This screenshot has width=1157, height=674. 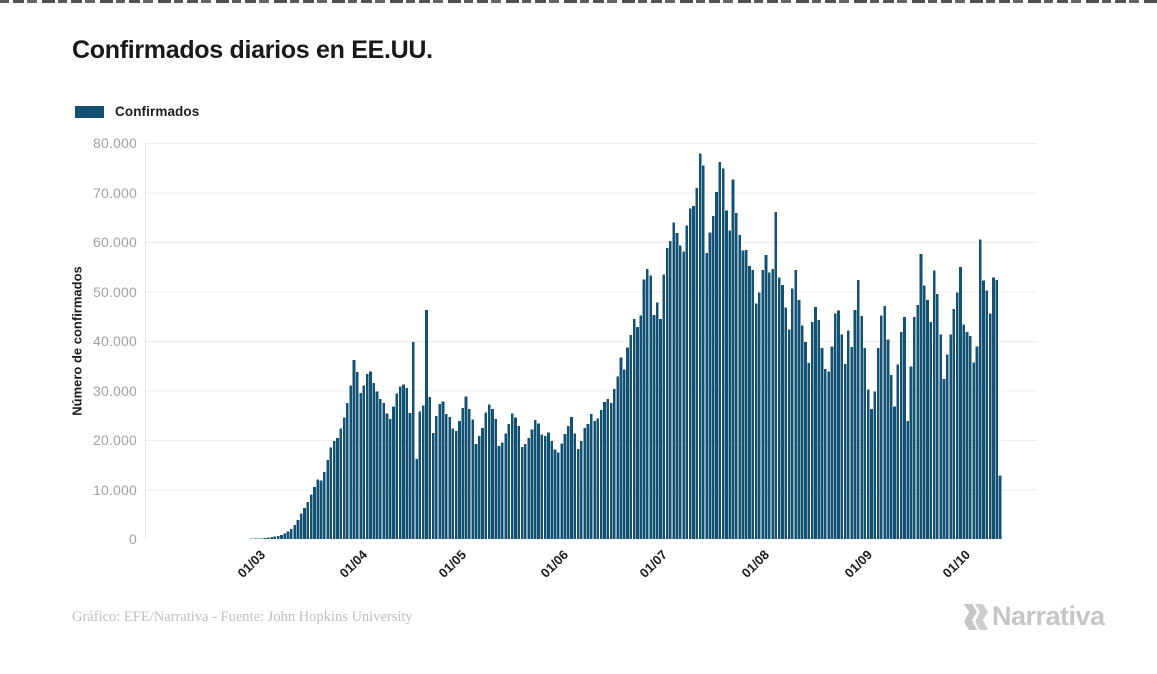 What do you see at coordinates (89, 111) in the screenshot?
I see `legend-swatch` at bounding box center [89, 111].